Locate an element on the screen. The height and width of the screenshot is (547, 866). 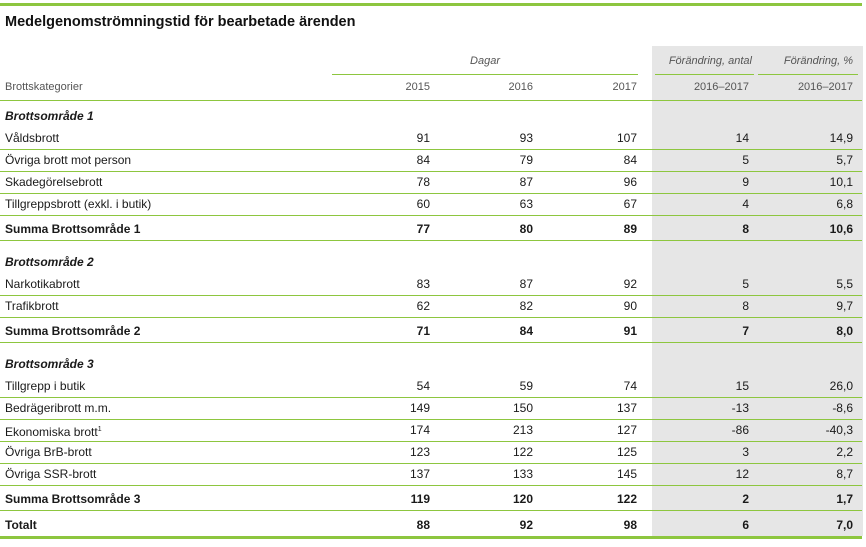
footnote-marker: 1 is located at coordinates (99, 429).